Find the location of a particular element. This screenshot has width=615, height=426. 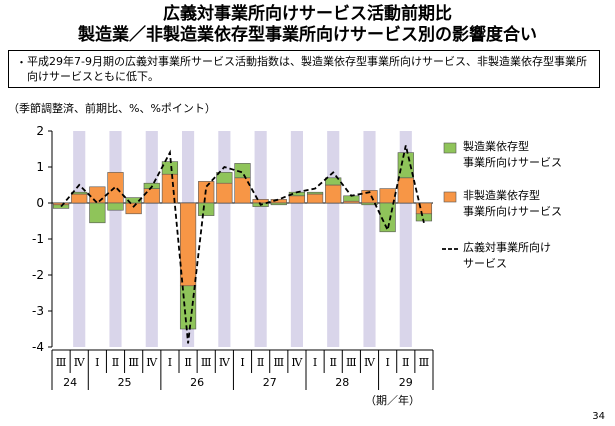

chart-title-line1: 広義対事業所向けサービス活動前期比 is located at coordinates (307, 14).